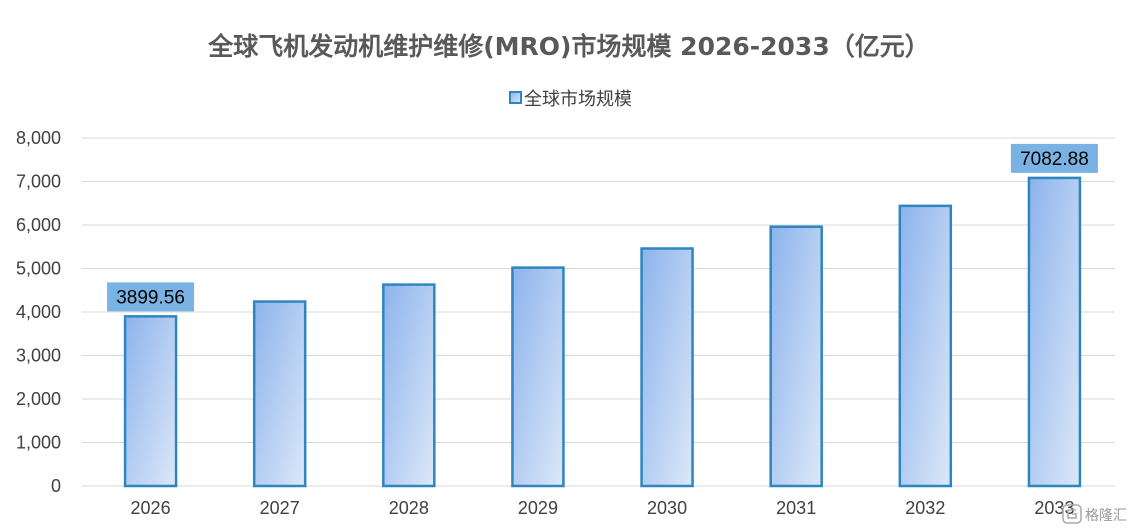 This screenshot has height=532, width=1139. I want to click on x-tick-label: 2029, so click(538, 508).